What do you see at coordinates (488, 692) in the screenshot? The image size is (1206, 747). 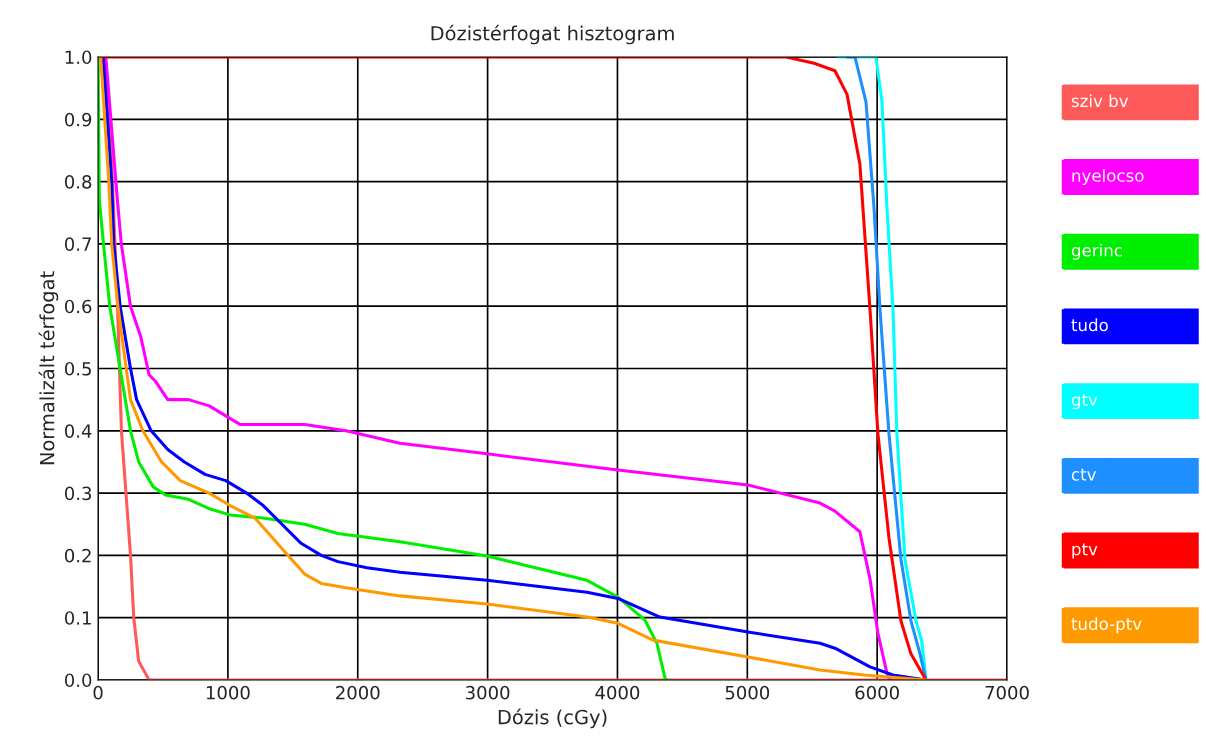 I see `x-tick-label: 3000` at bounding box center [488, 692].